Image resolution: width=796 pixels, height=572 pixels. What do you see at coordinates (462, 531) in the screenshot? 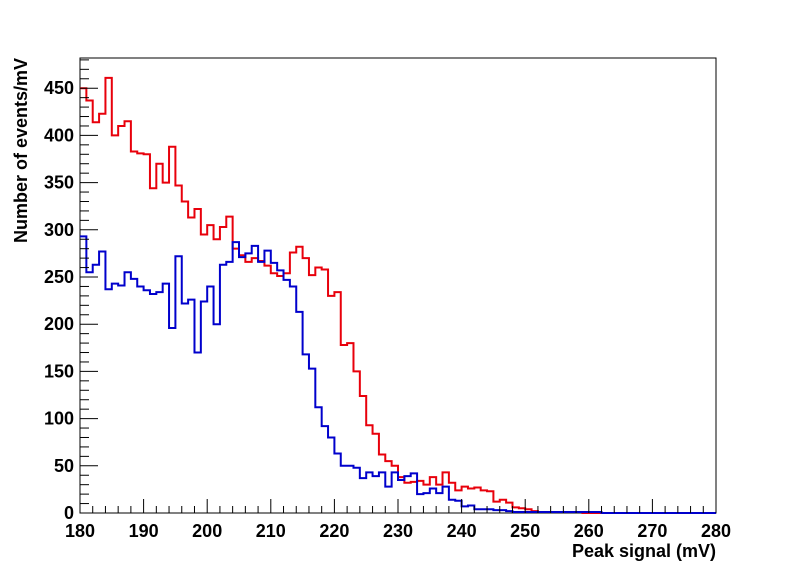
I see `x-tick-label: 240` at bounding box center [462, 531].